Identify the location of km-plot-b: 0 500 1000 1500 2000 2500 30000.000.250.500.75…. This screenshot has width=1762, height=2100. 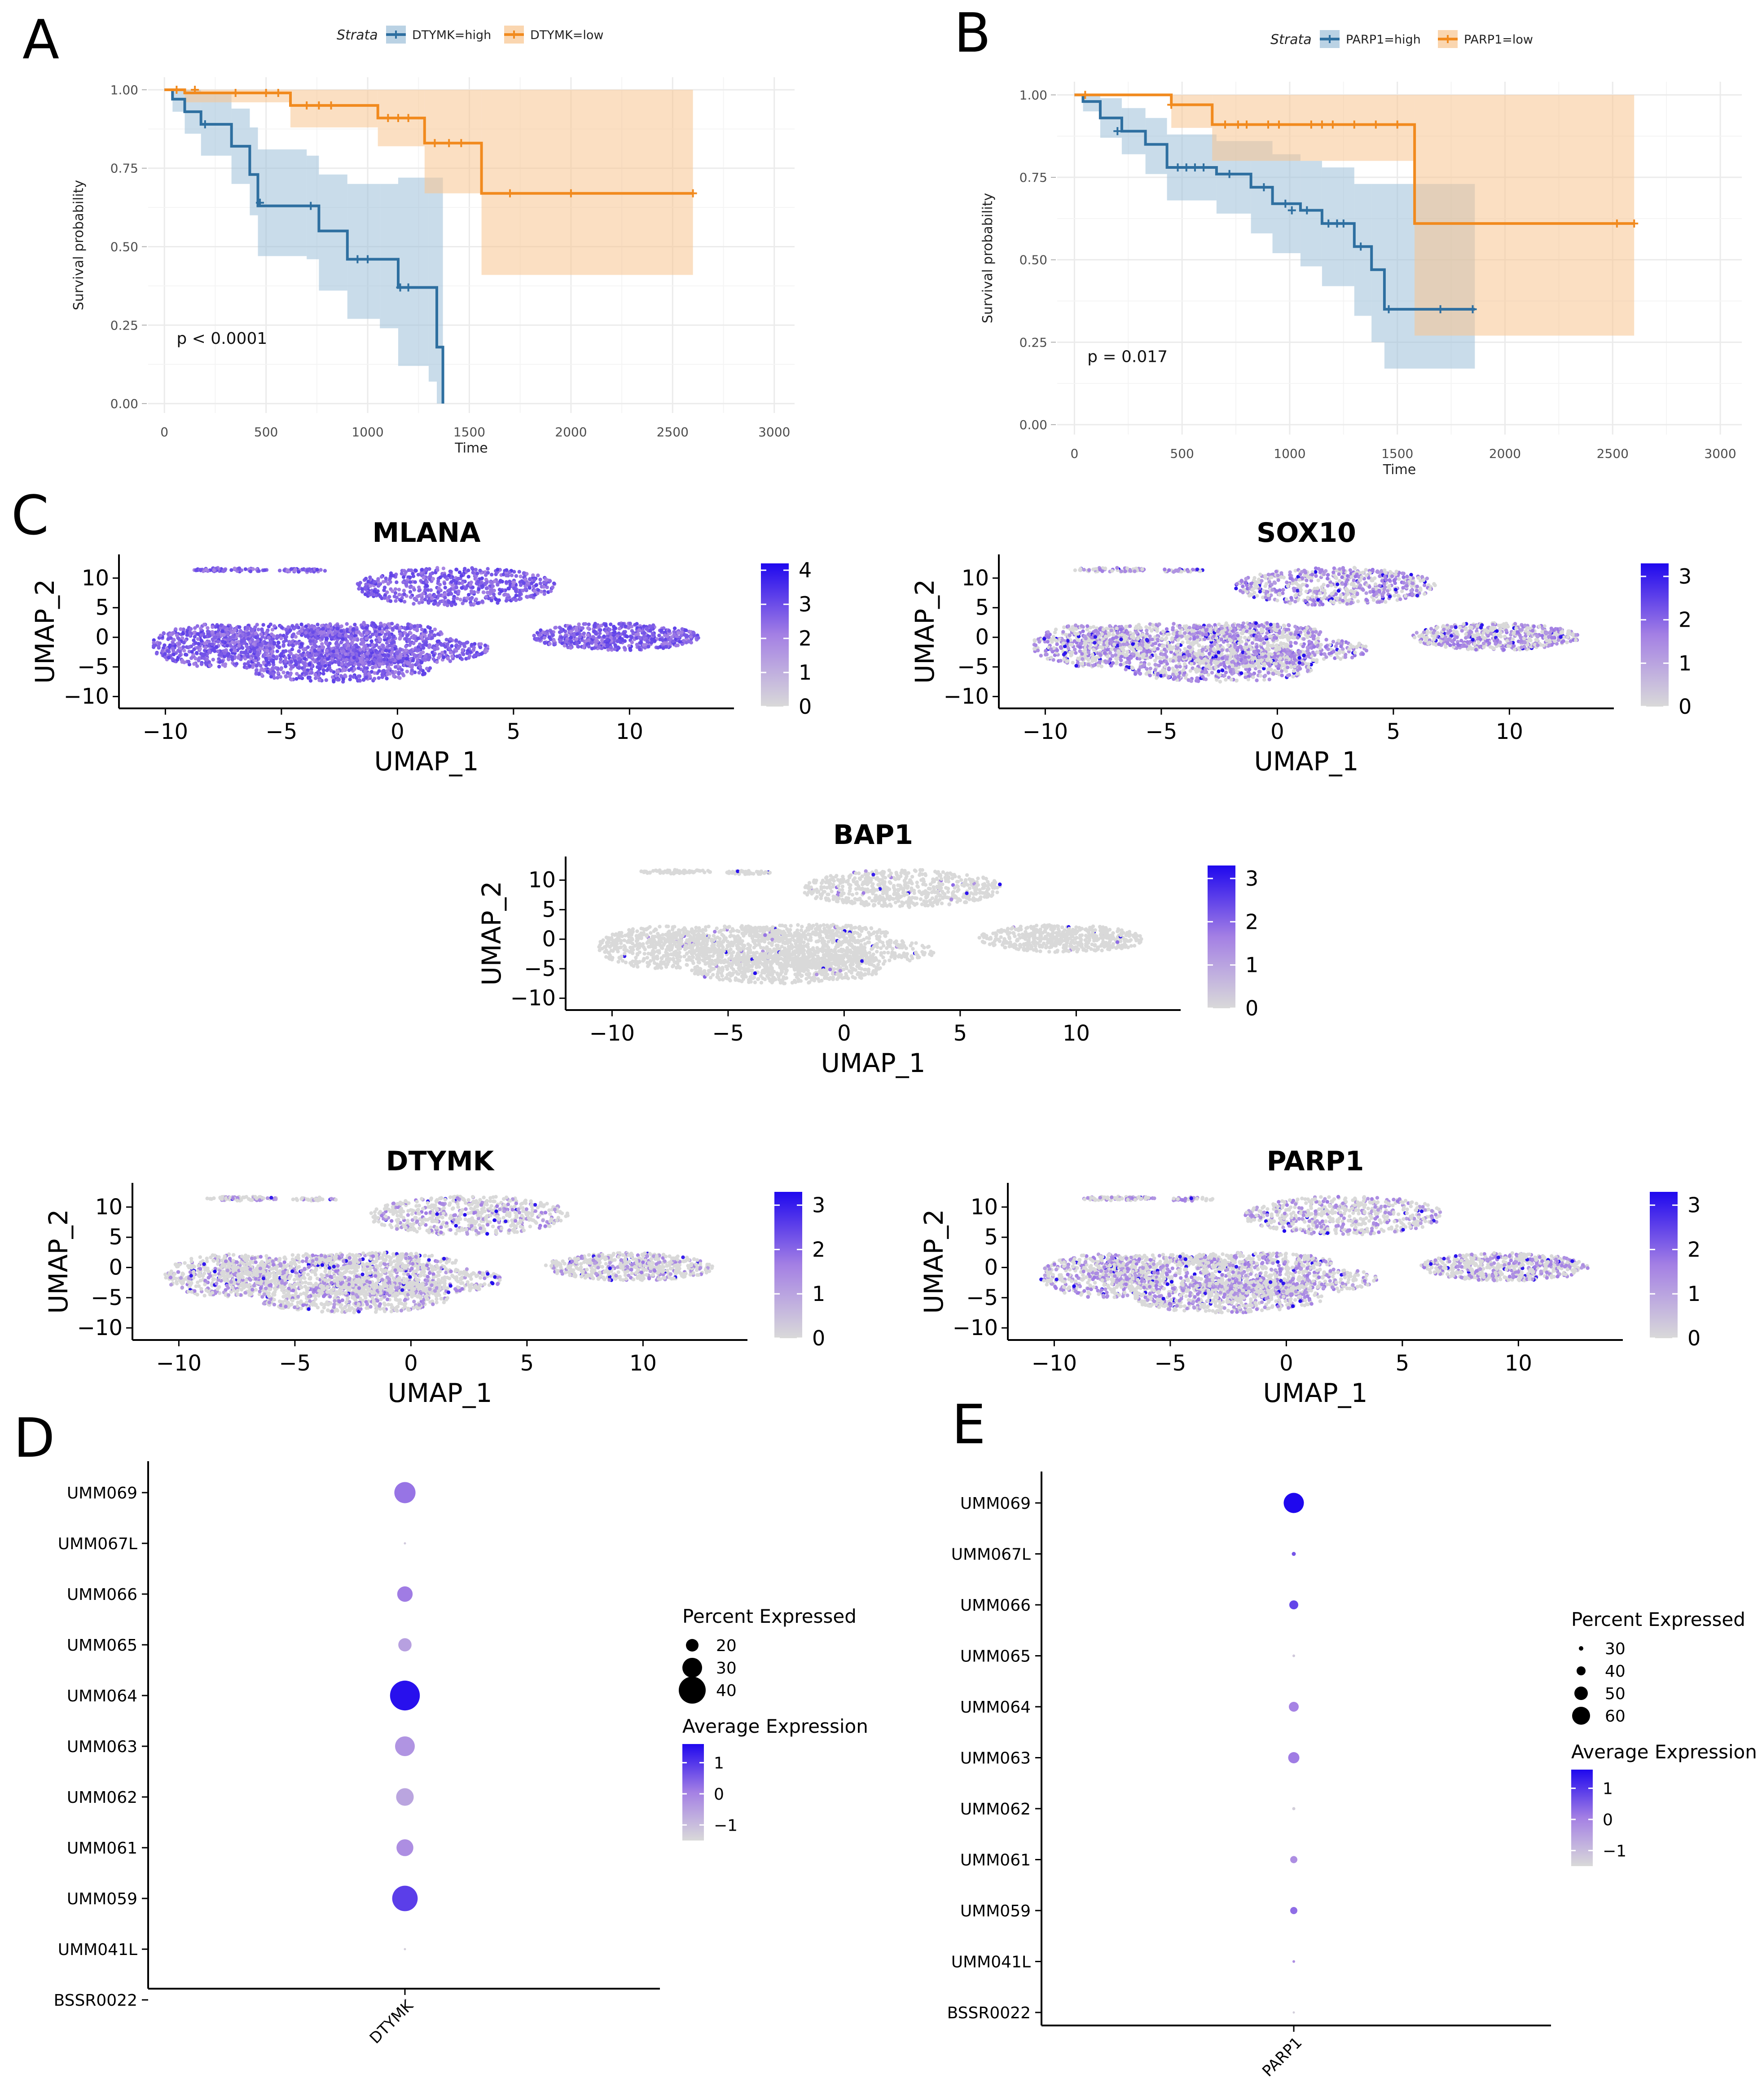
(1361, 254).